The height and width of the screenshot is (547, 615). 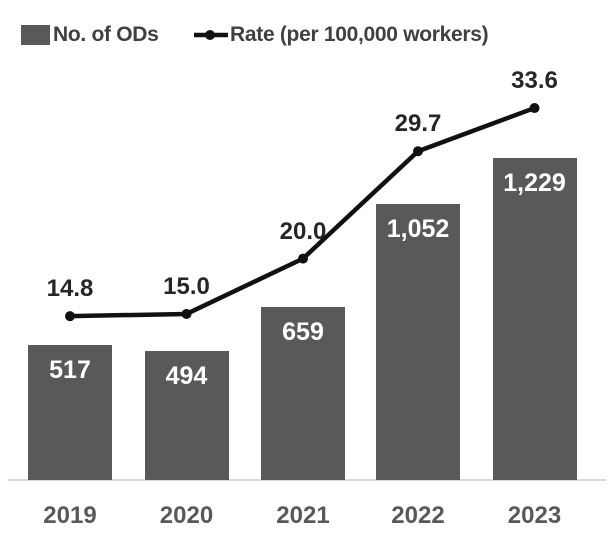 What do you see at coordinates (307, 480) in the screenshot?
I see `x-axis-baseline` at bounding box center [307, 480].